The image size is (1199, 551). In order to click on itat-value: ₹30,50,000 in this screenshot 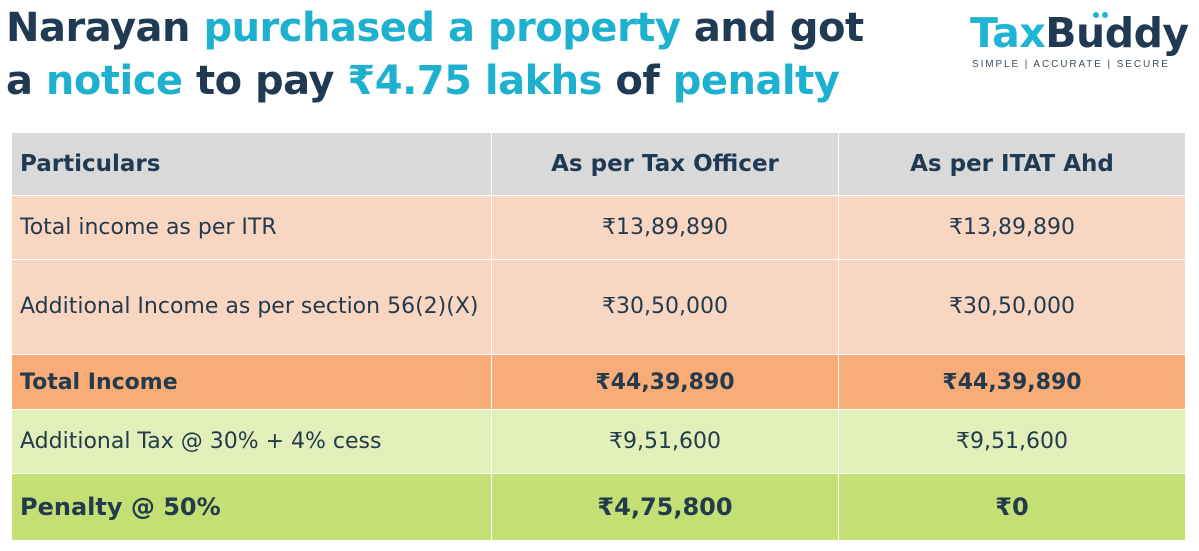, I will do `click(1012, 307)`.